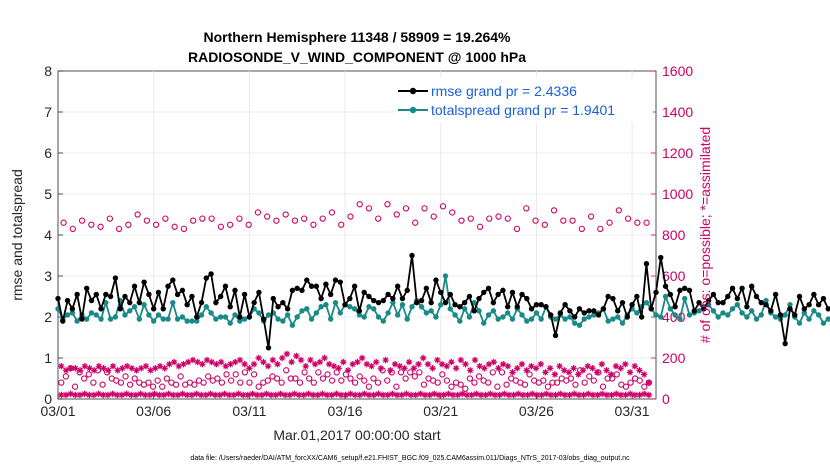  I want to click on x-tick-label: 03/21, so click(440, 411).